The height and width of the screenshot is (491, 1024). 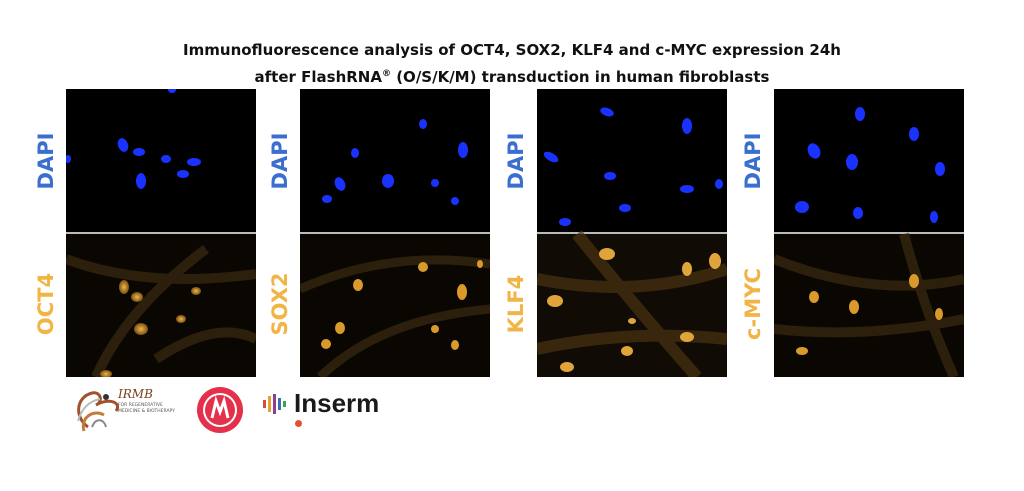 What do you see at coordinates (298, 423) in the screenshot?
I see `inserm-dot` at bounding box center [298, 423].